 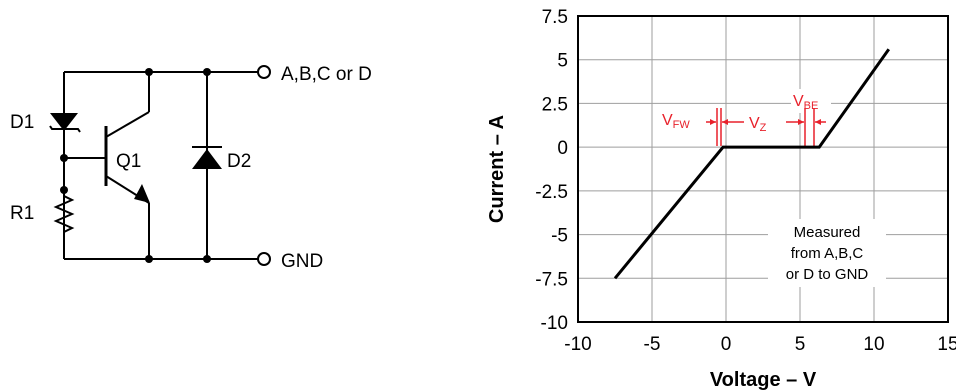 I want to click on terminal-gnd-icon, so click(x=264, y=259).